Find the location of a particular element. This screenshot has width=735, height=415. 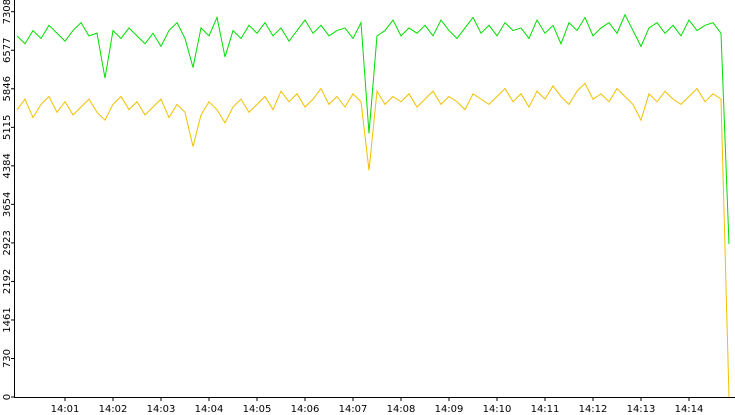

x-tick-label: 14:03 is located at coordinates (161, 409).